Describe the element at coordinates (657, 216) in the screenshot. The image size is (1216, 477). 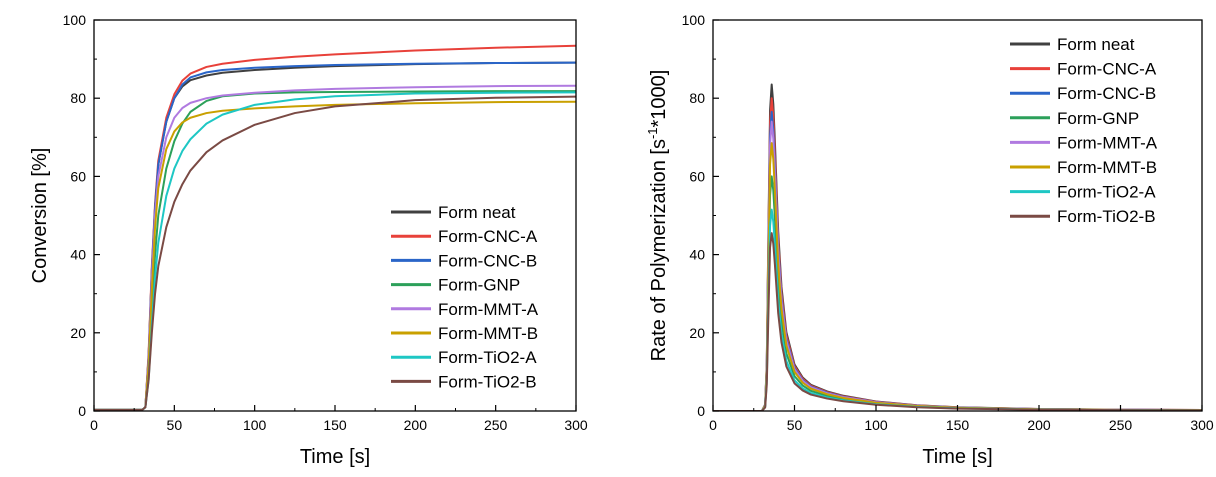
I see `y-axis-title: Rate of Polymerization [s-1*1000]` at that location.